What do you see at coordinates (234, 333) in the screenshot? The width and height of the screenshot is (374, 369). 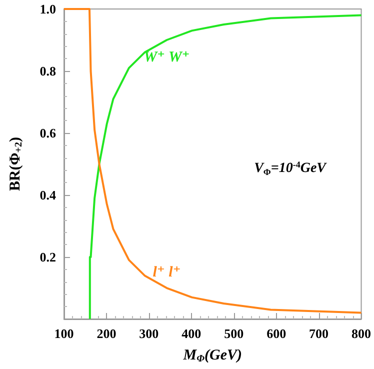 I see `x-tick-label: 500` at bounding box center [234, 333].